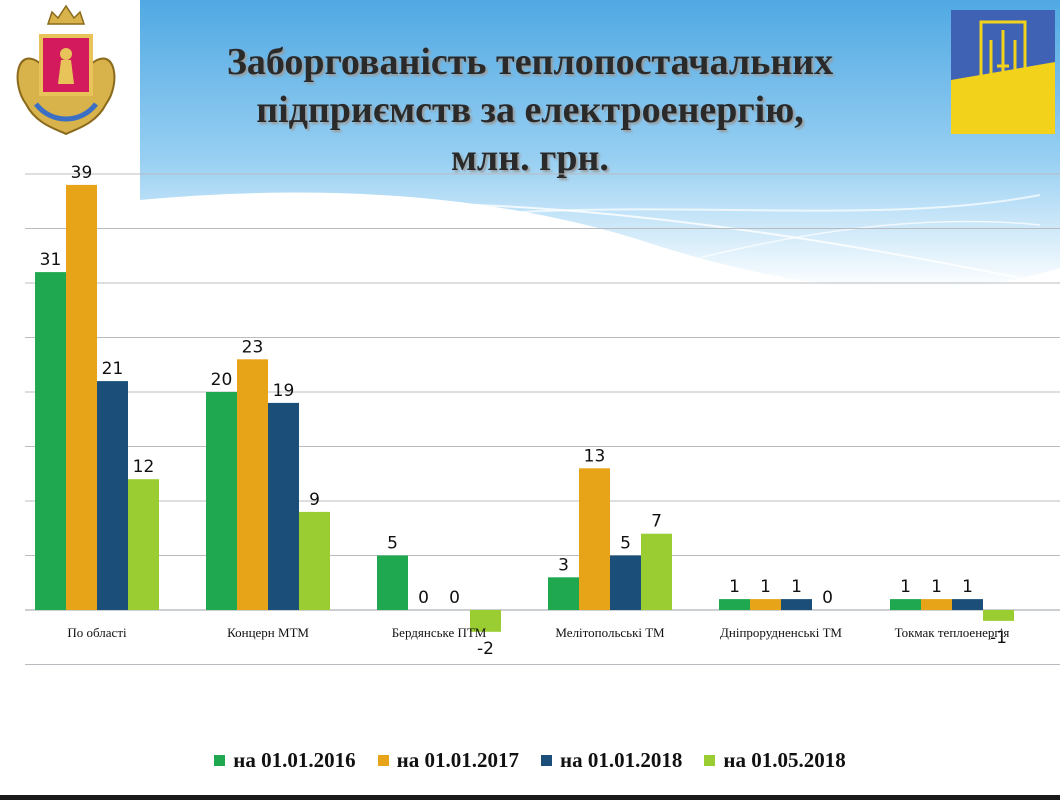  Describe the element at coordinates (621, 760) in the screenshot. I see `legend-label: на 01.01.2018` at that location.